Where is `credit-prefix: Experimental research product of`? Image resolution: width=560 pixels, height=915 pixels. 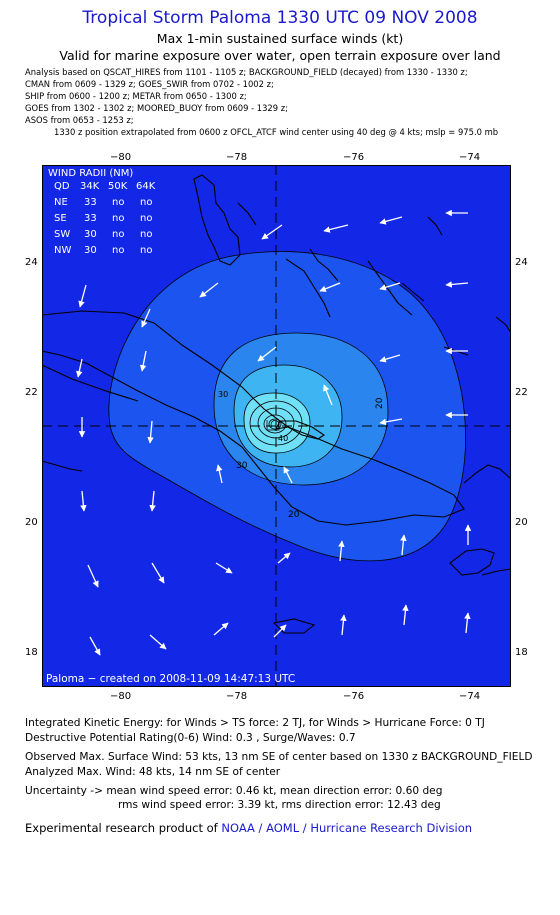 credit-prefix: Experimental research product of is located at coordinates (123, 828).